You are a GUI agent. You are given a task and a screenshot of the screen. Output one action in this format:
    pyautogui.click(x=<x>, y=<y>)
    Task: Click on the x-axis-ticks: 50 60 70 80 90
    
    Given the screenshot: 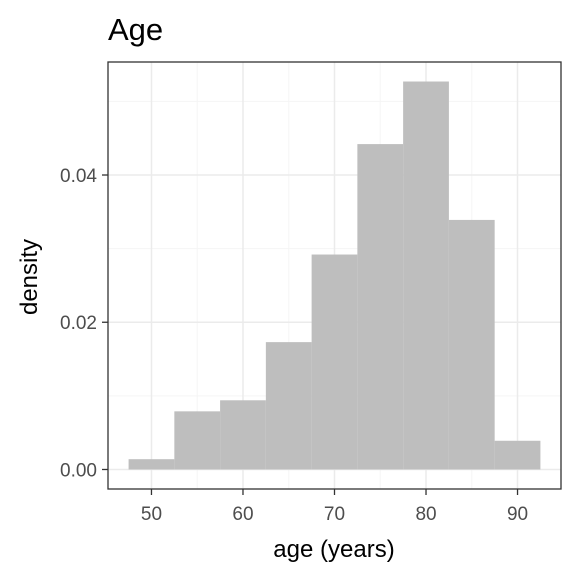 What is the action you would take?
    pyautogui.click(x=334, y=507)
    